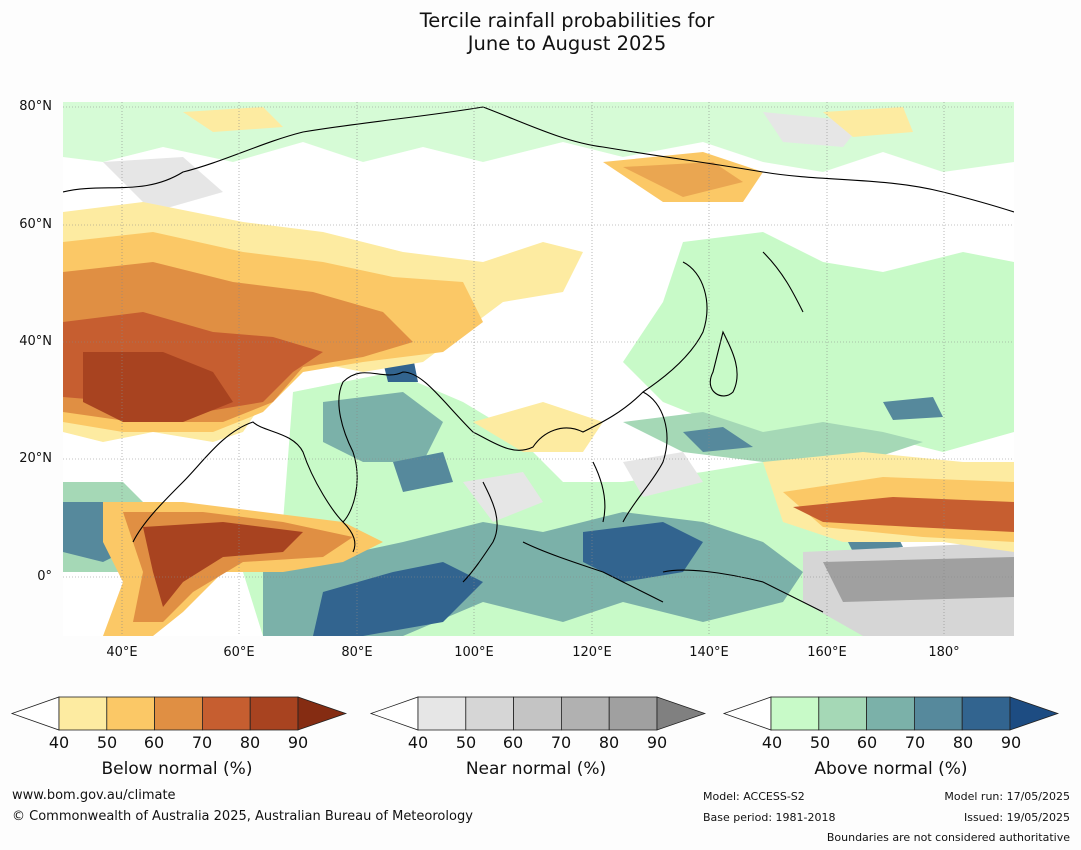 This screenshot has height=850, width=1081. Describe the element at coordinates (567, 20) in the screenshot. I see `title-line-1: Tercile rainfall probabilities for` at that location.